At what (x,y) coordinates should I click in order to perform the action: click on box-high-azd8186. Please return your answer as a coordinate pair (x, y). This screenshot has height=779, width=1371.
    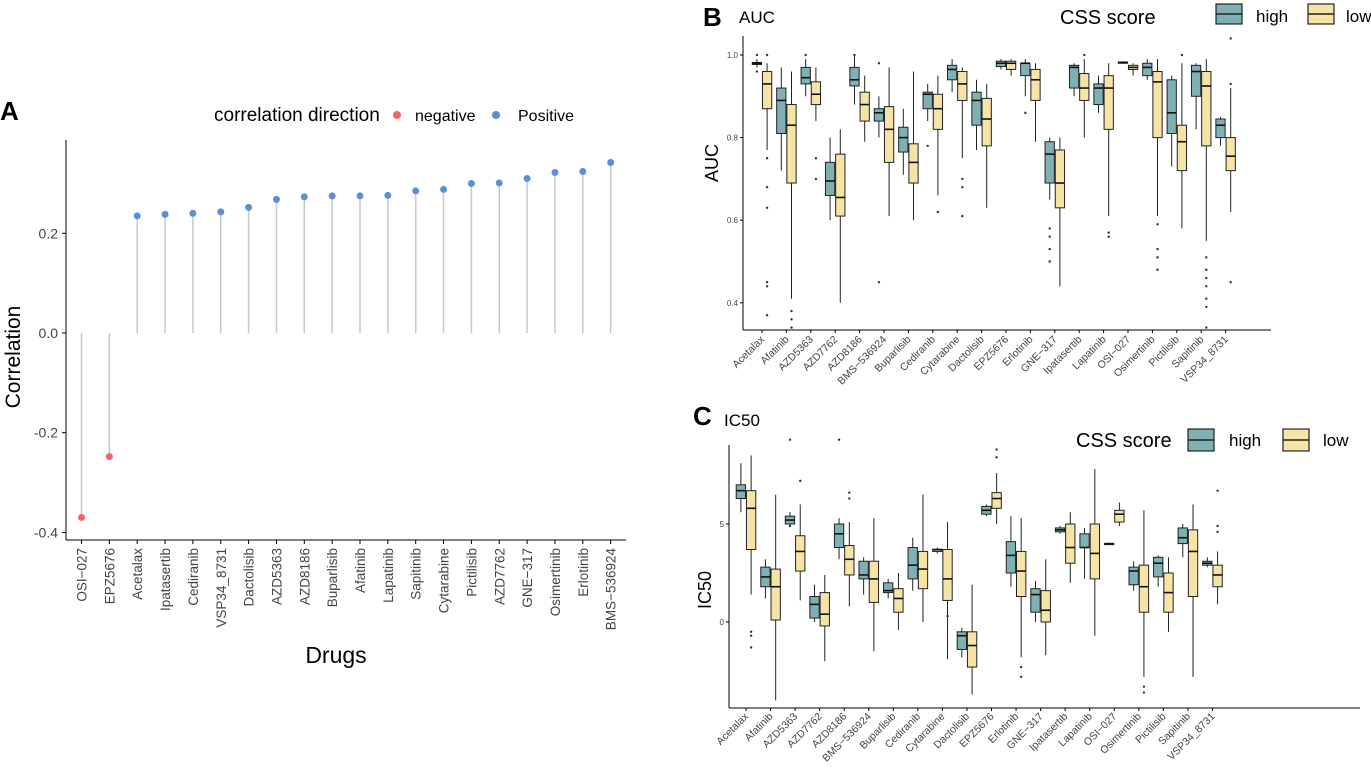
    Looking at the image, I should click on (854, 76).